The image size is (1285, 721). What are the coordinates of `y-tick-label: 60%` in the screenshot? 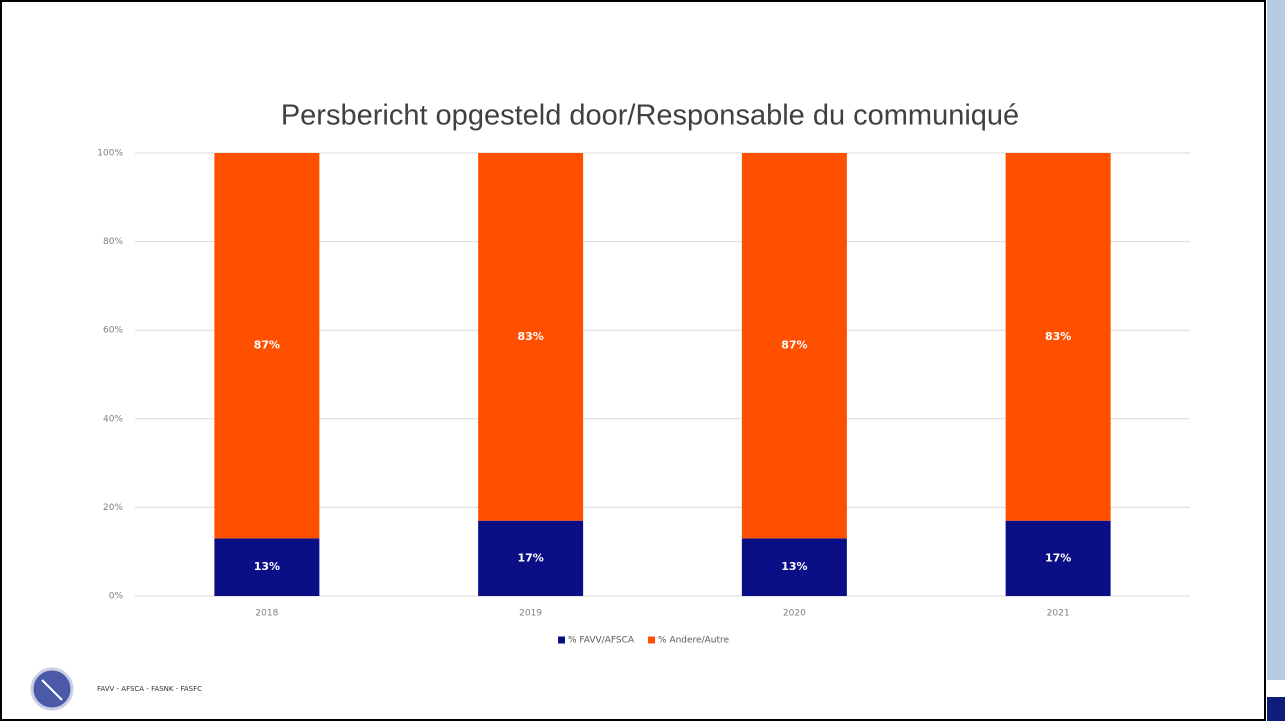 It's located at (113, 331).